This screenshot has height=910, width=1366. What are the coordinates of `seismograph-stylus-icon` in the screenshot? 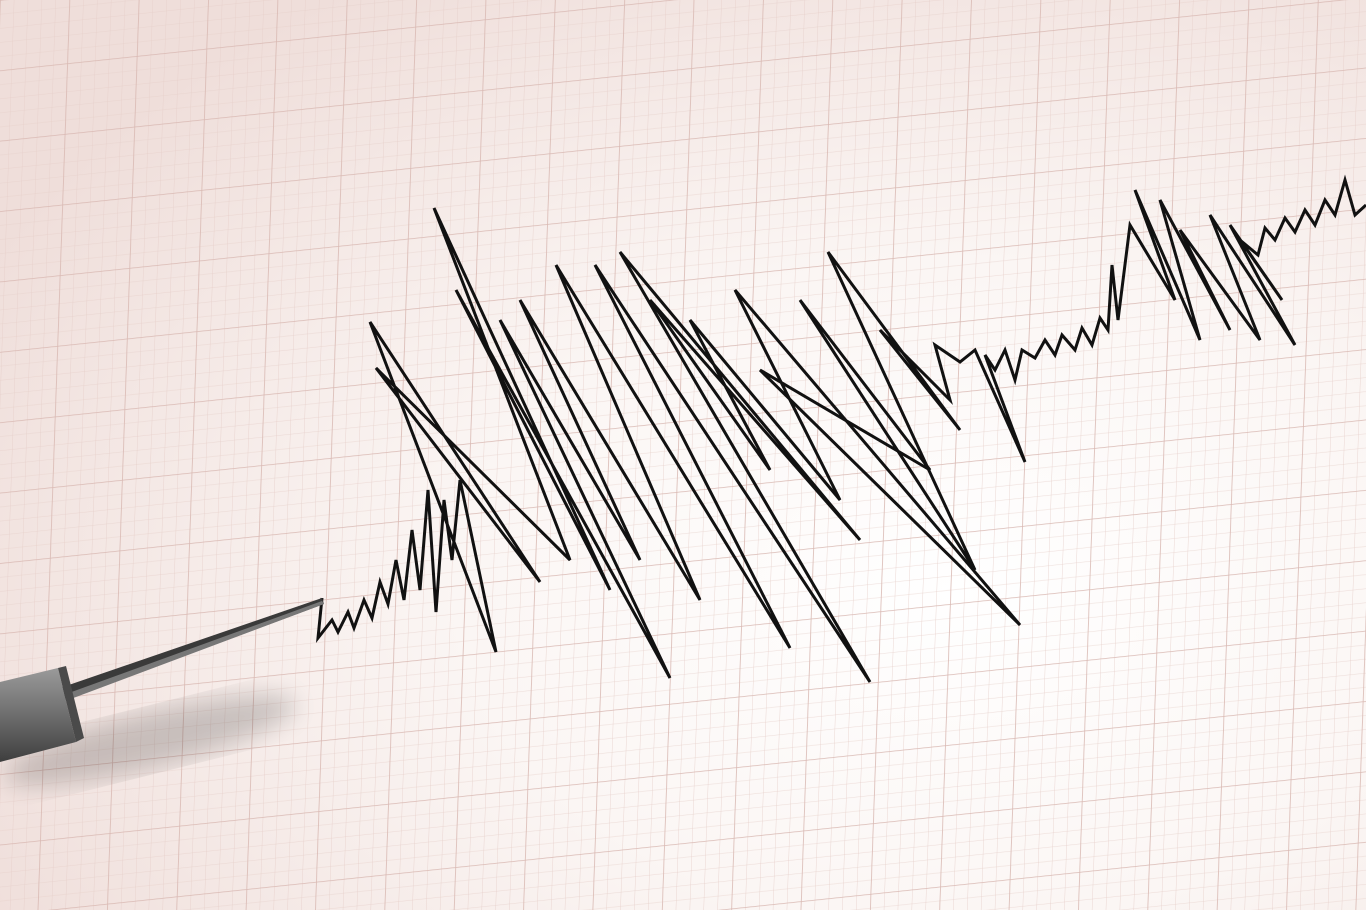 It's located at (162, 680).